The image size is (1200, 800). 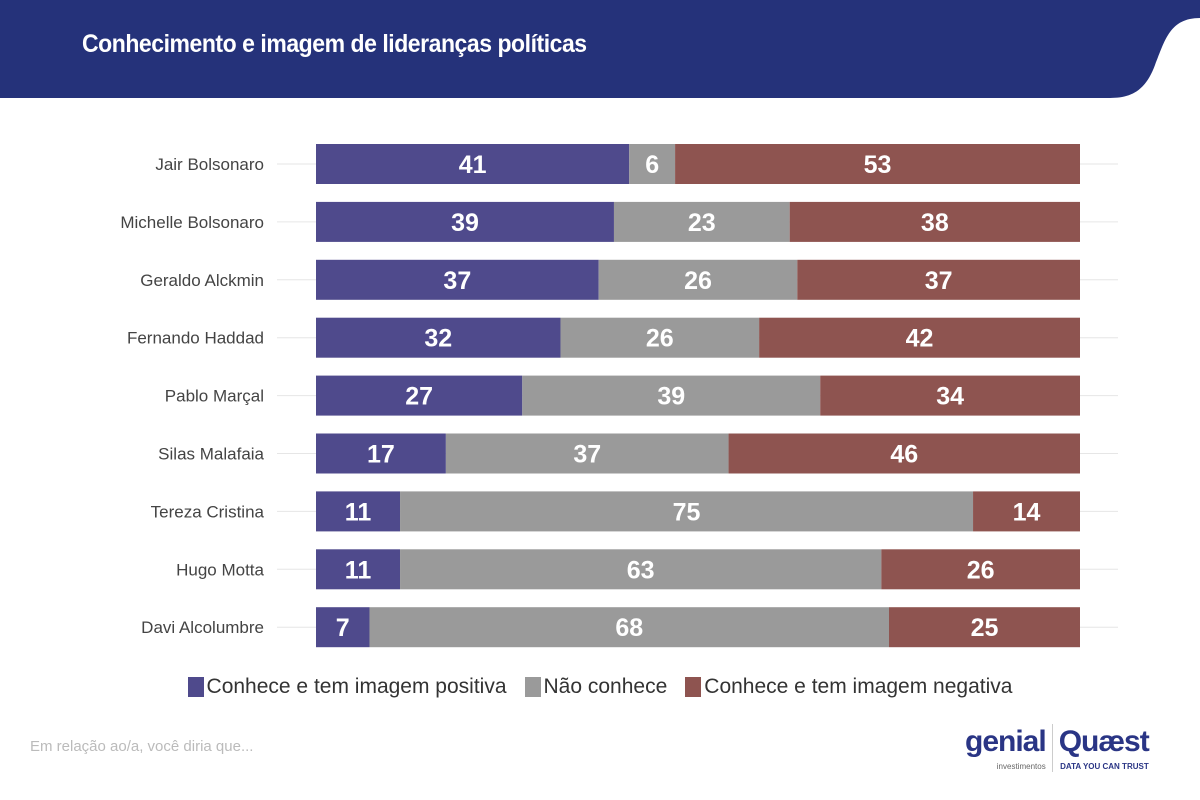 I want to click on category-label: Davi Alcolumbre, so click(x=202, y=627).